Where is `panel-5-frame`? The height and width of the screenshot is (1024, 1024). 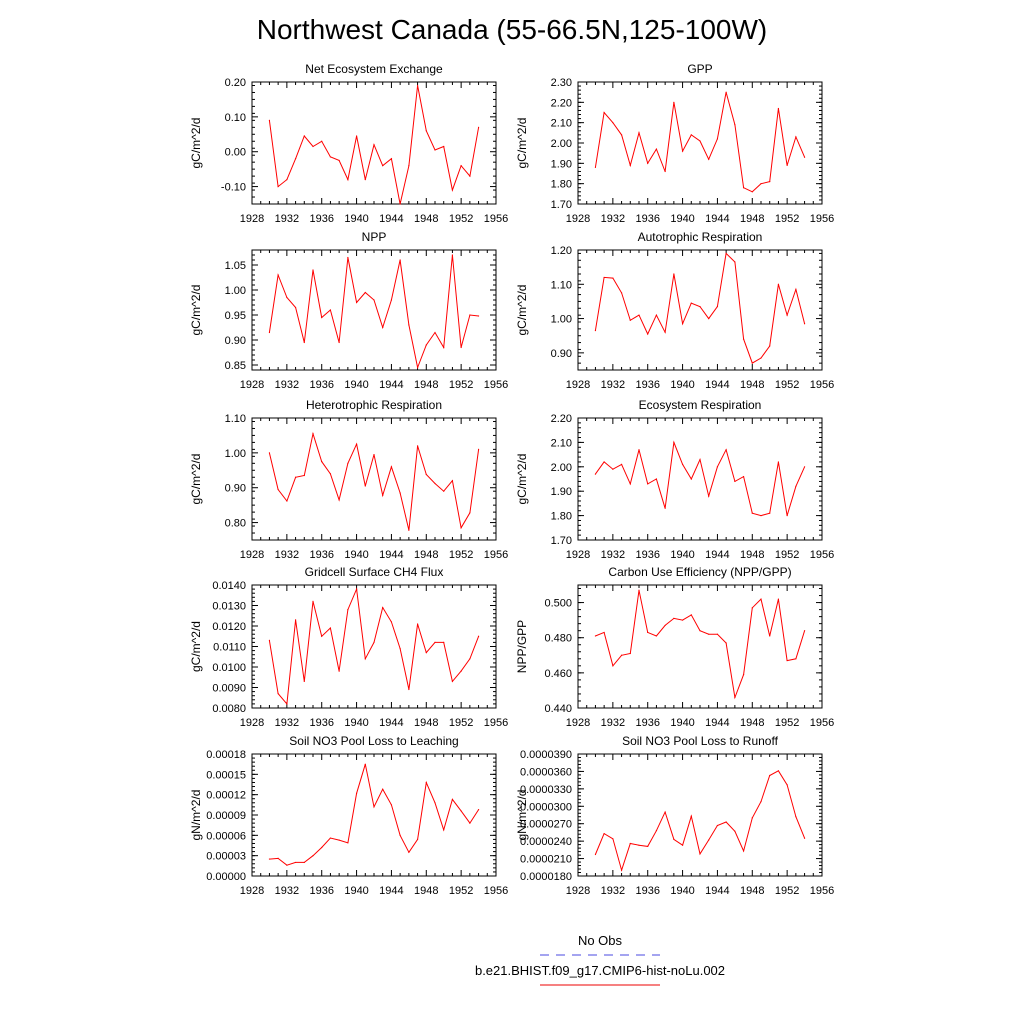 panel-5-frame is located at coordinates (374, 479).